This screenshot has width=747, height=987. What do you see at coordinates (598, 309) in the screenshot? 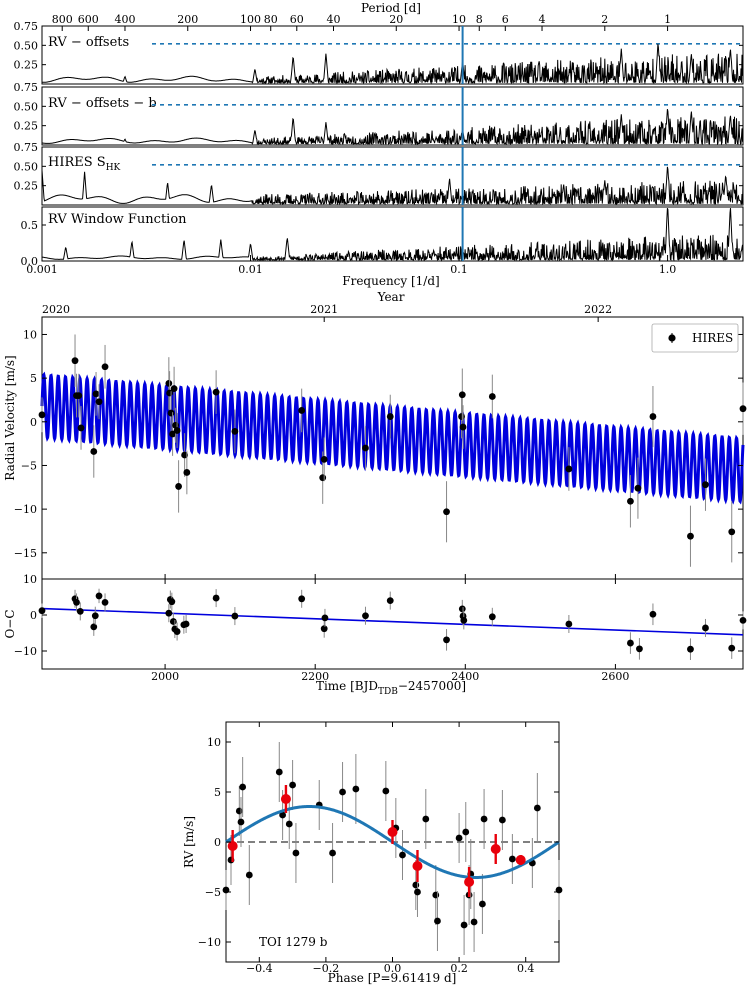
I see `year-tick-label: 2022` at bounding box center [598, 309].